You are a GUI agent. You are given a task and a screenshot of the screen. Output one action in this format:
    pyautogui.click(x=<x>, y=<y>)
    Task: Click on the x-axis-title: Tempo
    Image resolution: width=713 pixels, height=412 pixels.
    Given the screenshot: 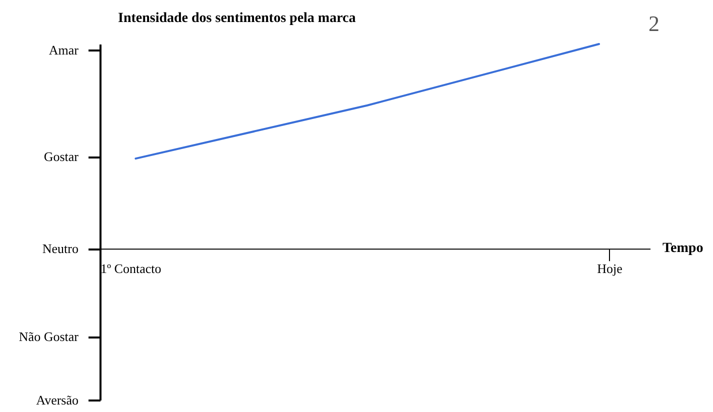 What is the action you would take?
    pyautogui.click(x=683, y=248)
    